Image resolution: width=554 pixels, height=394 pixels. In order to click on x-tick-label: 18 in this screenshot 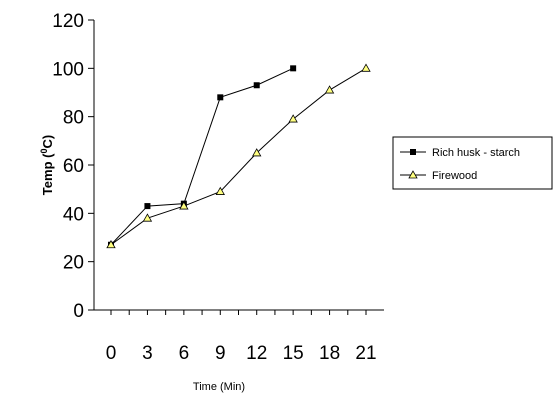, I will do `click(329, 353)`.